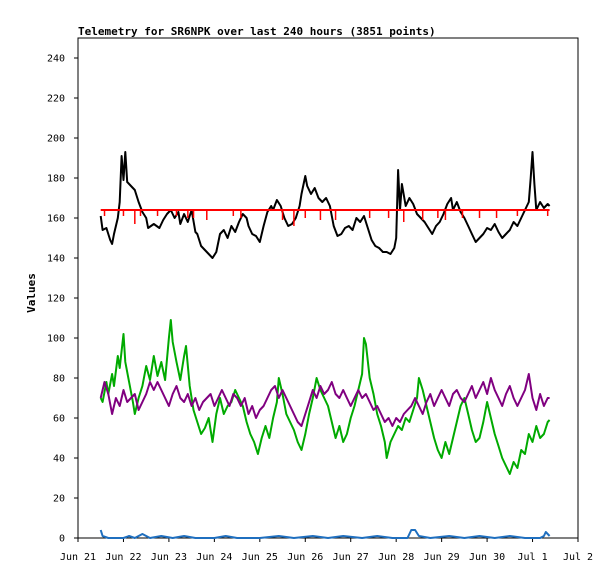 This screenshot has height=579, width=615. Describe the element at coordinates (62, 539) in the screenshot. I see `y-tick-label: 0` at that location.